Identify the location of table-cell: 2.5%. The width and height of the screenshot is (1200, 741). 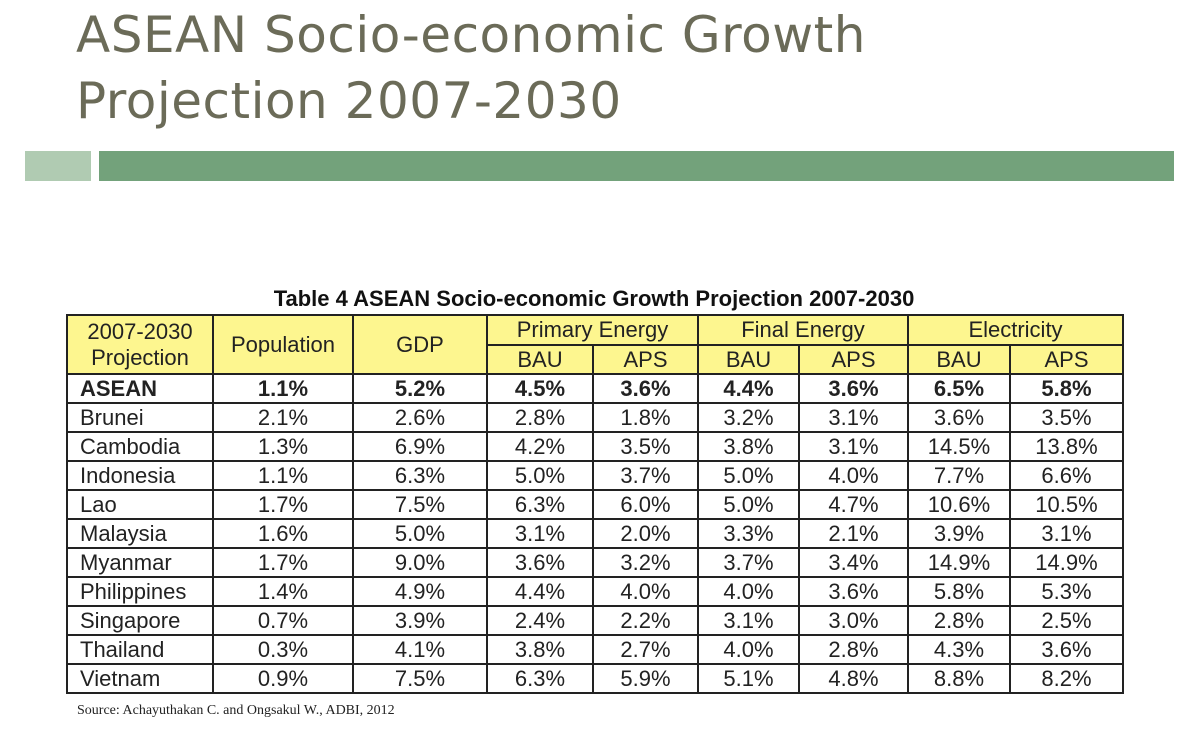
(1066, 620).